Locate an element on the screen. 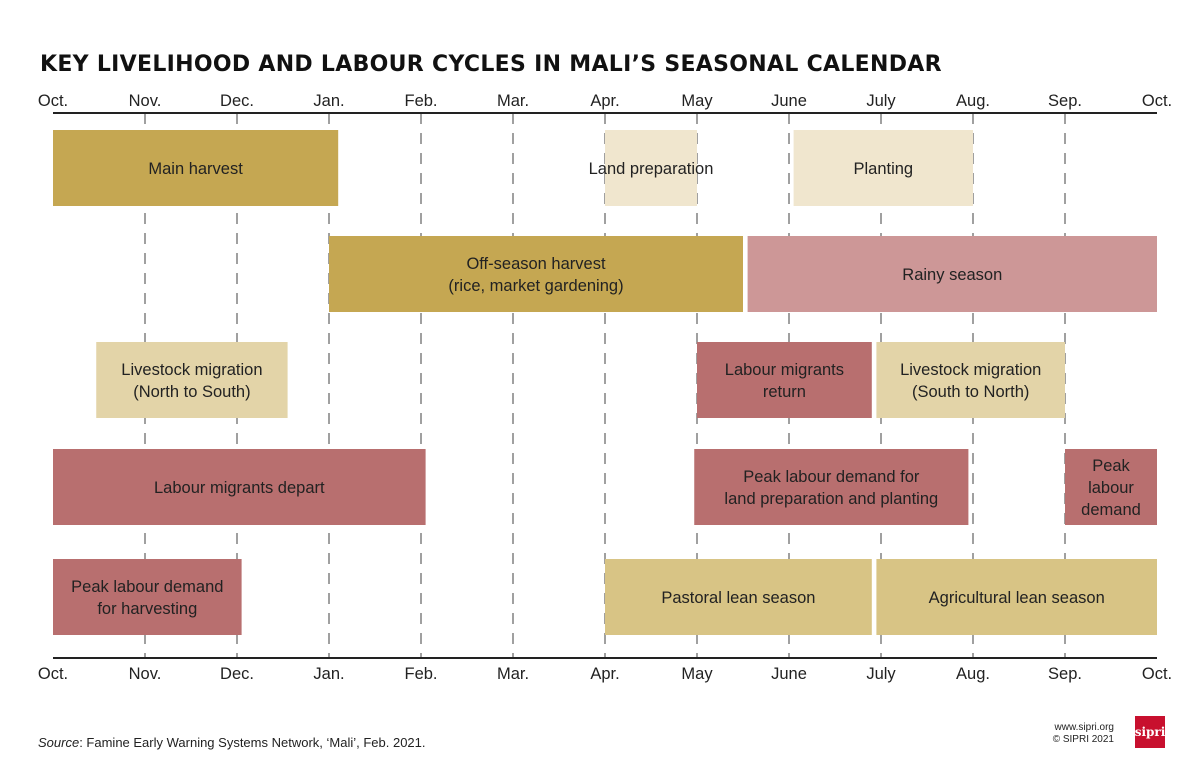  season-bar: Planting is located at coordinates (883, 168).